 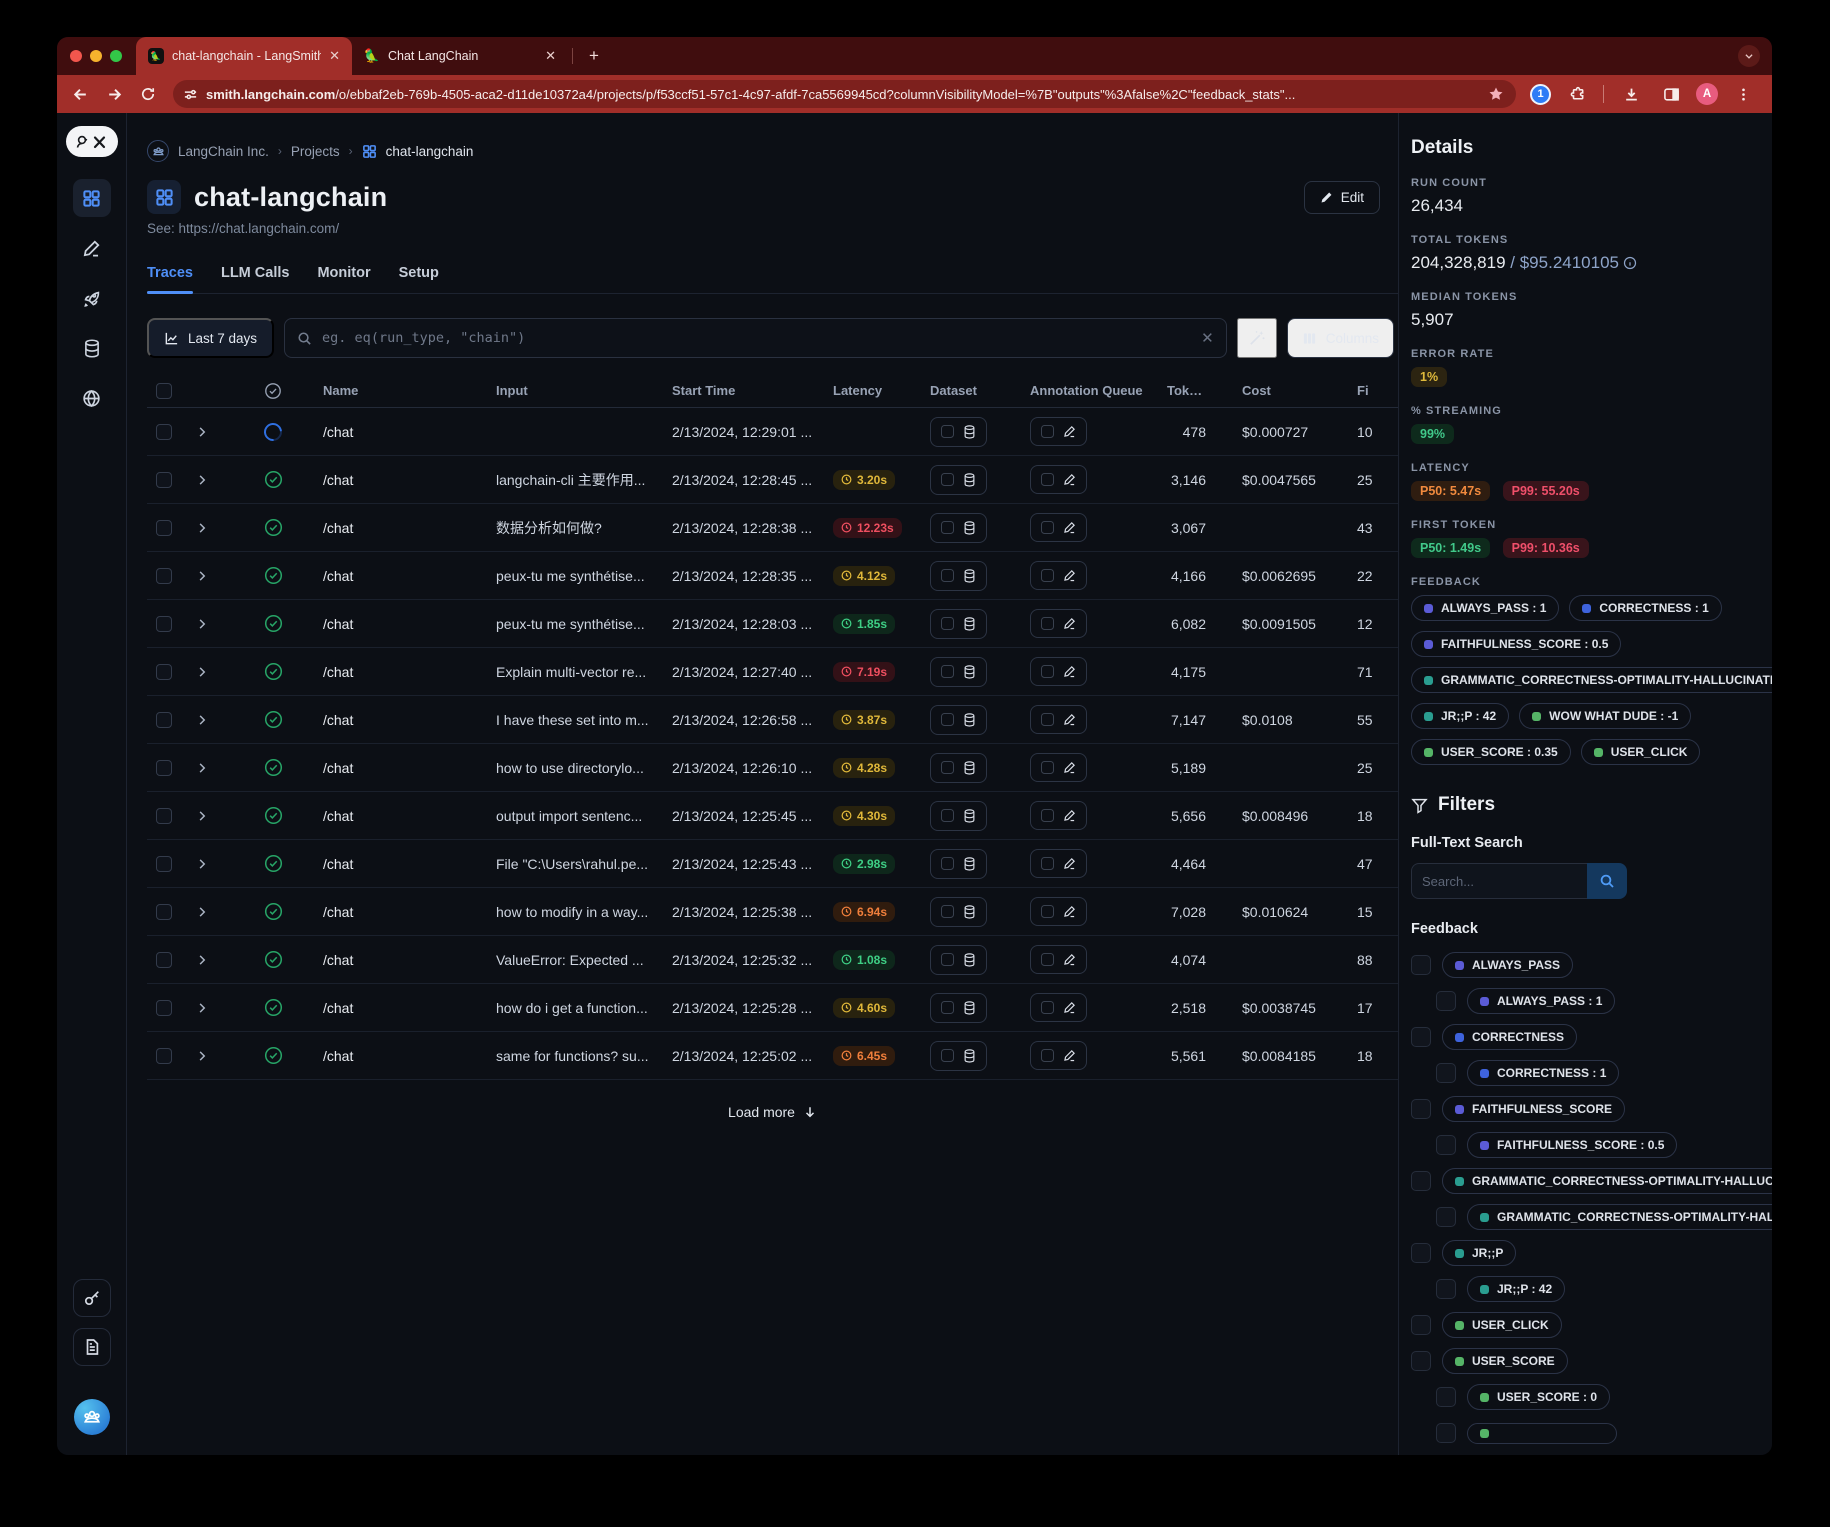 I want to click on new-tab-button: +, so click(x=594, y=55).